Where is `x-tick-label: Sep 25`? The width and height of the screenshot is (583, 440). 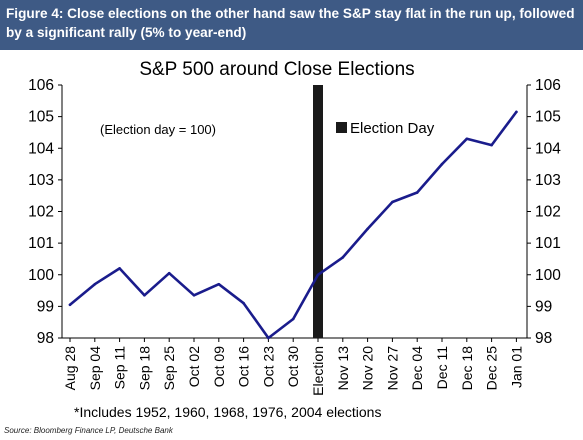
x-tick-label: Sep 25 is located at coordinates (169, 368).